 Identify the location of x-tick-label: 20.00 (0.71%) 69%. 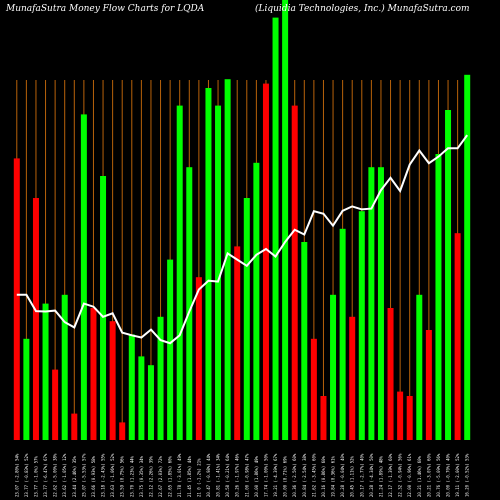
(285, 476).